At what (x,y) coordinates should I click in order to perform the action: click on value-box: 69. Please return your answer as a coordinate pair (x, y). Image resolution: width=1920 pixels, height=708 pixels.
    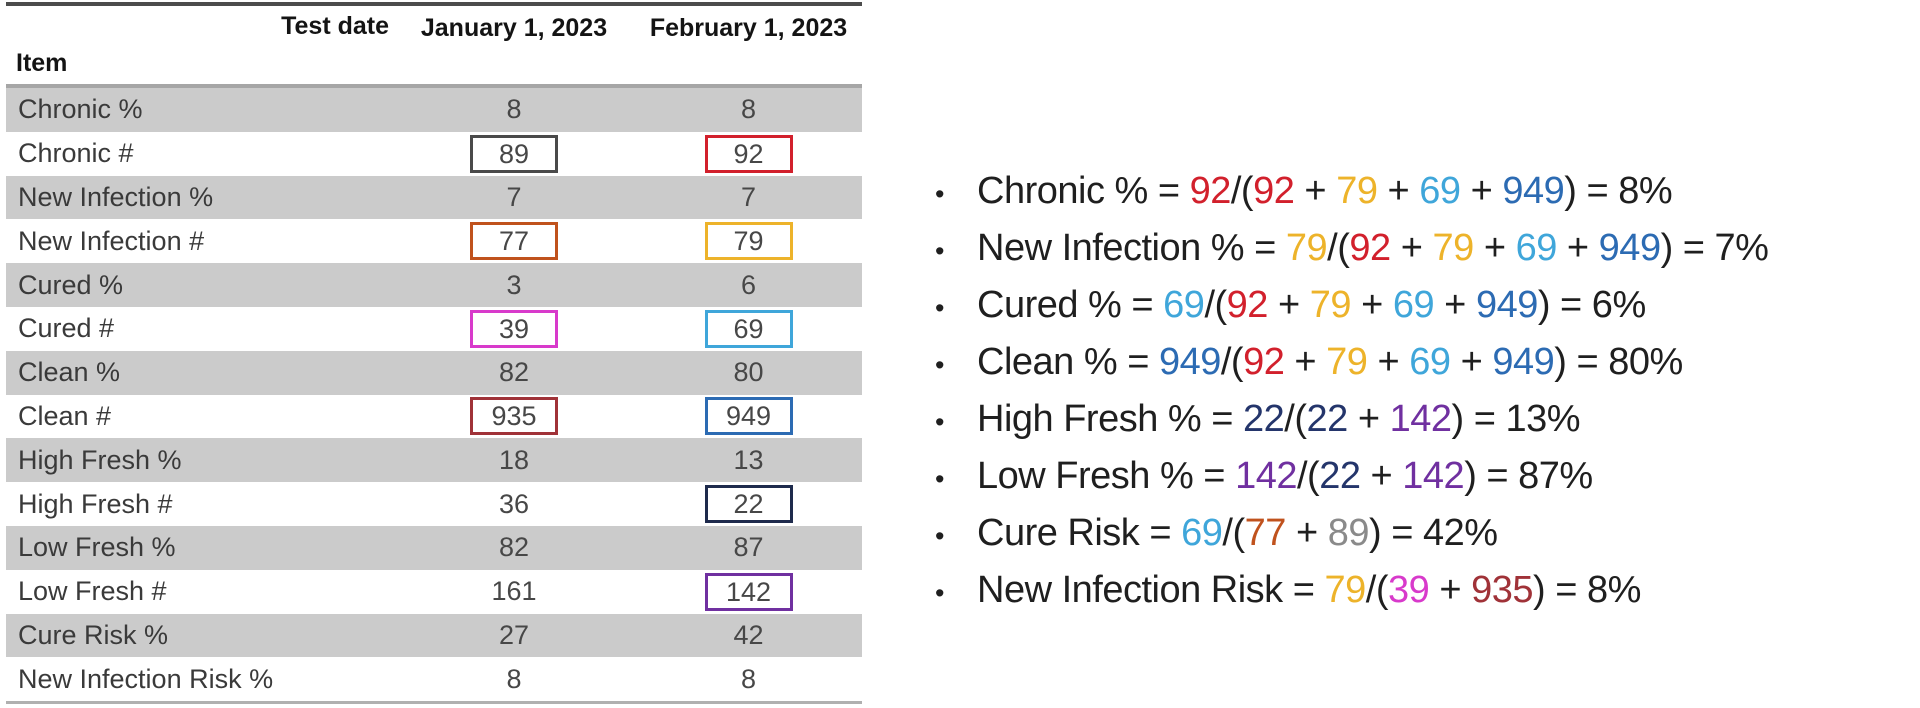
    Looking at the image, I should click on (748, 328).